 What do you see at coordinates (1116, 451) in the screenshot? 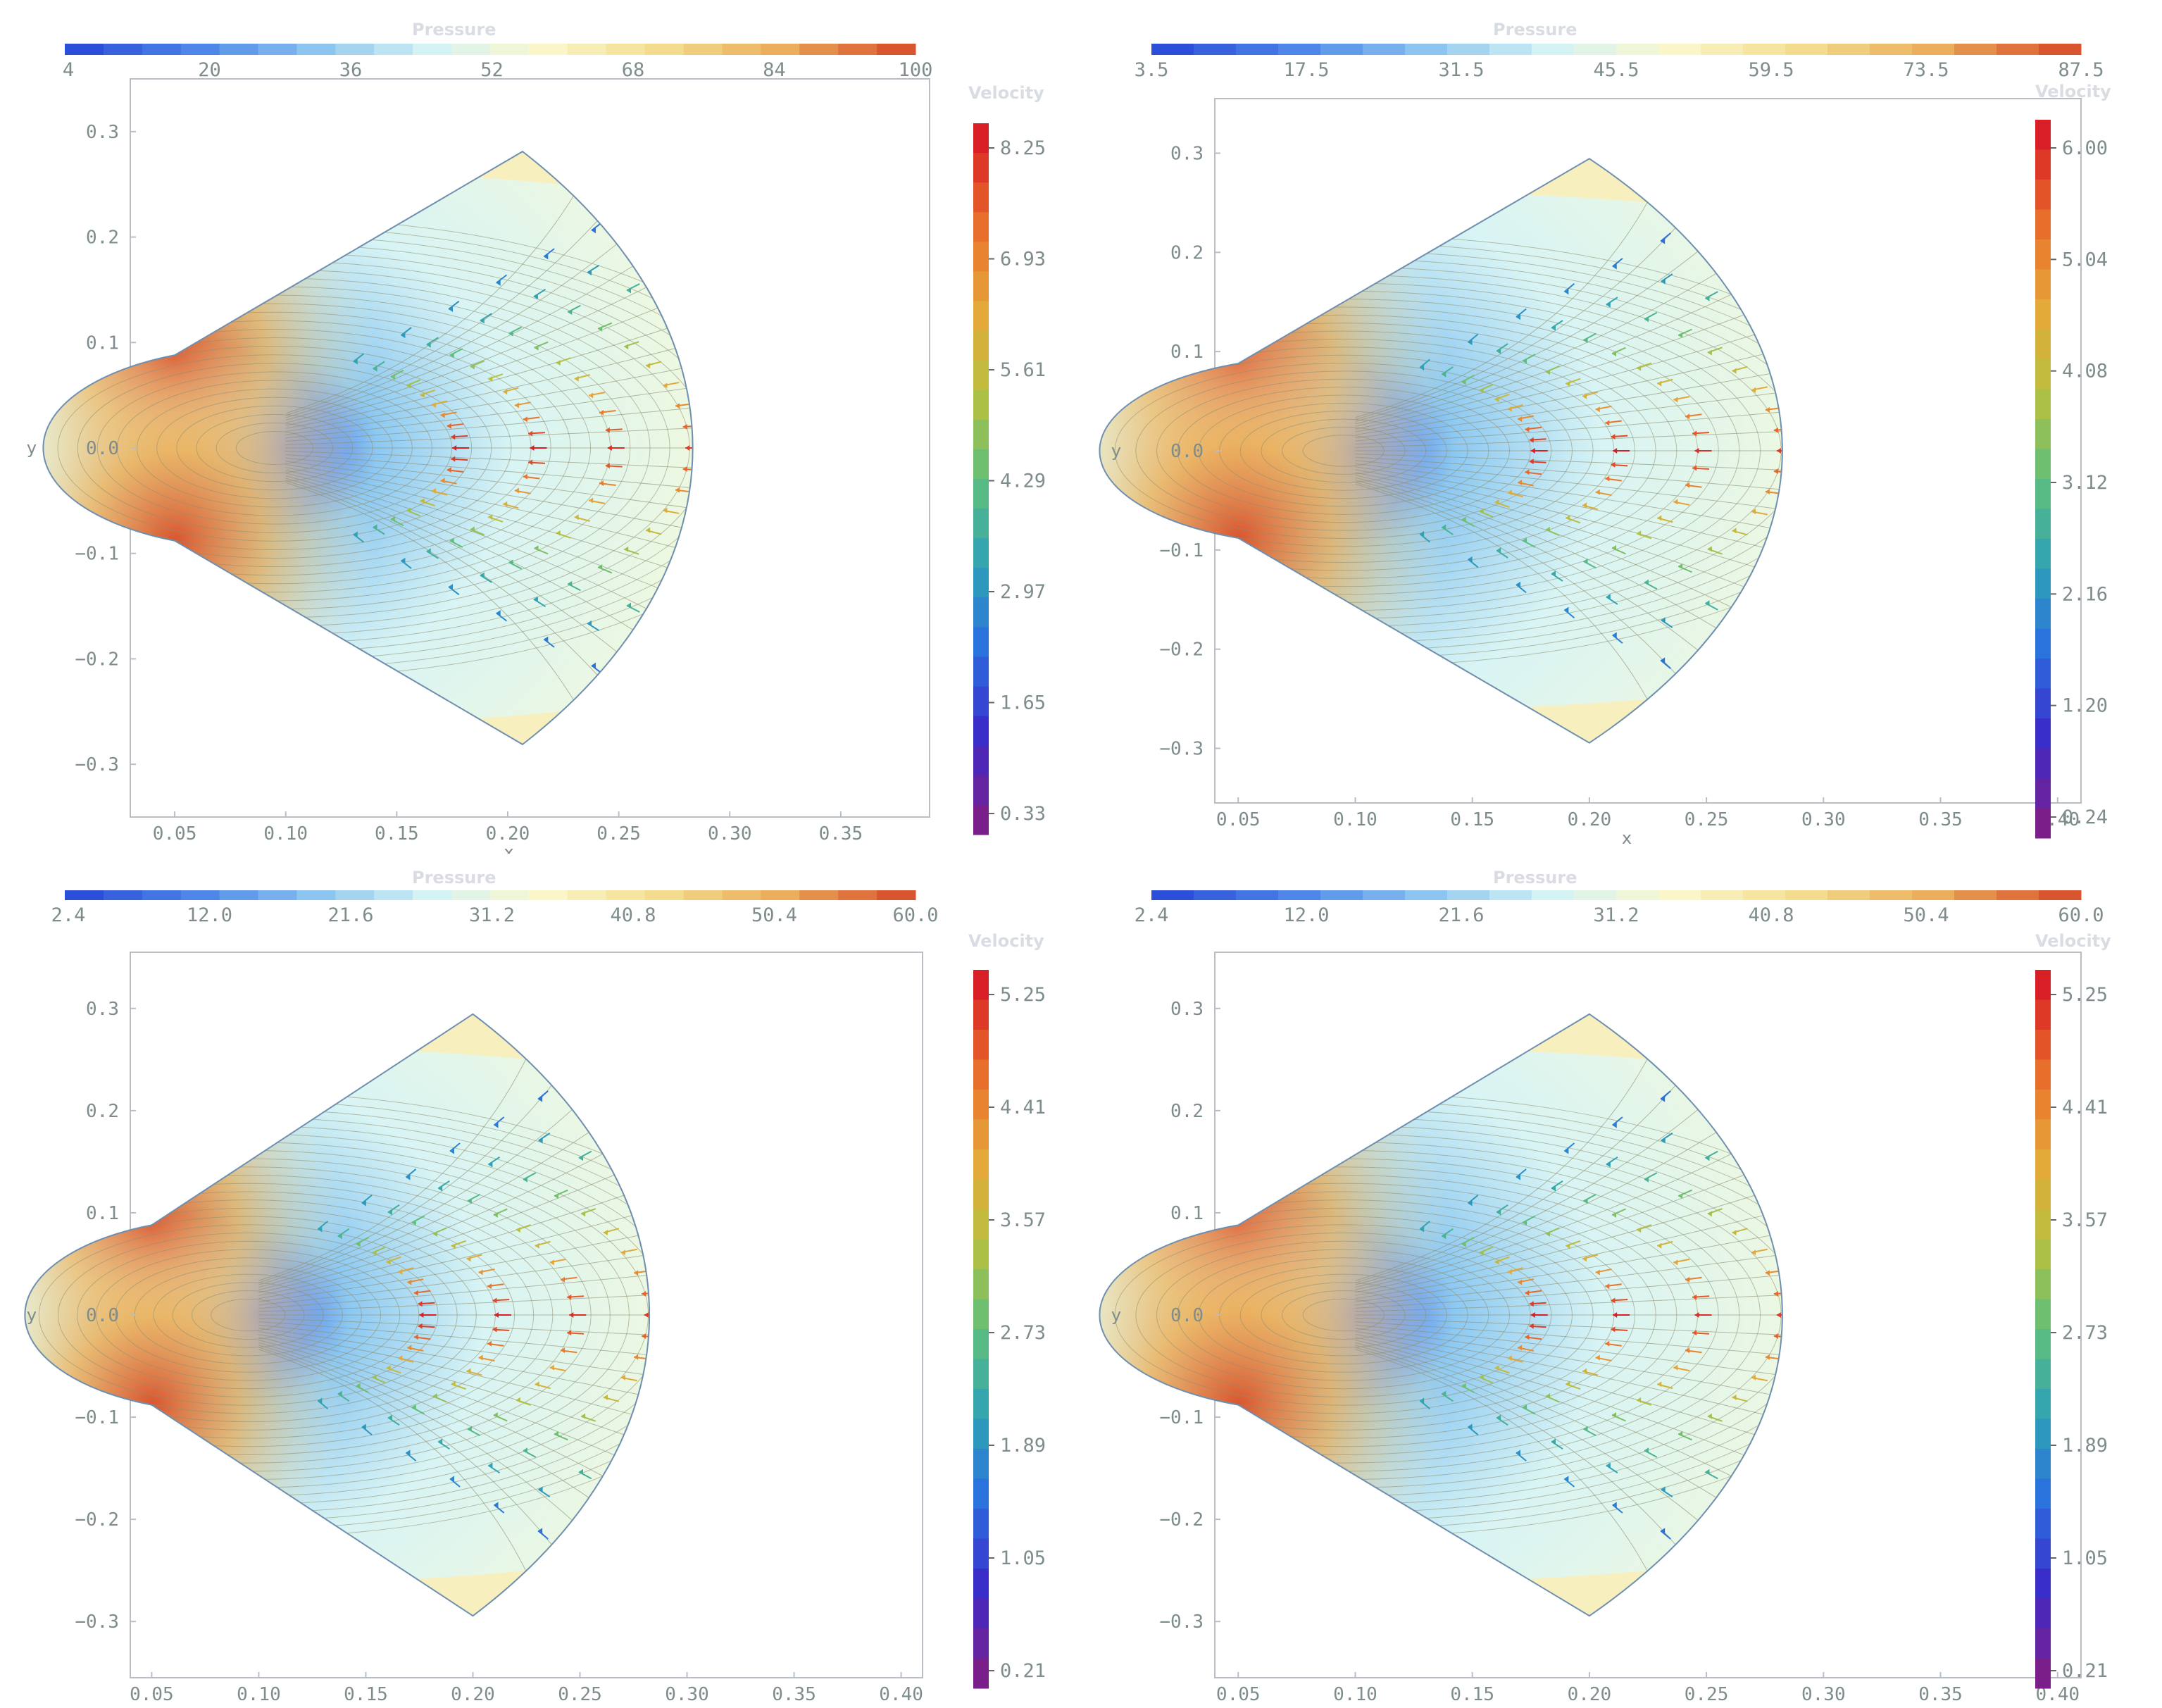
I see `y-axis-label: y` at bounding box center [1116, 451].